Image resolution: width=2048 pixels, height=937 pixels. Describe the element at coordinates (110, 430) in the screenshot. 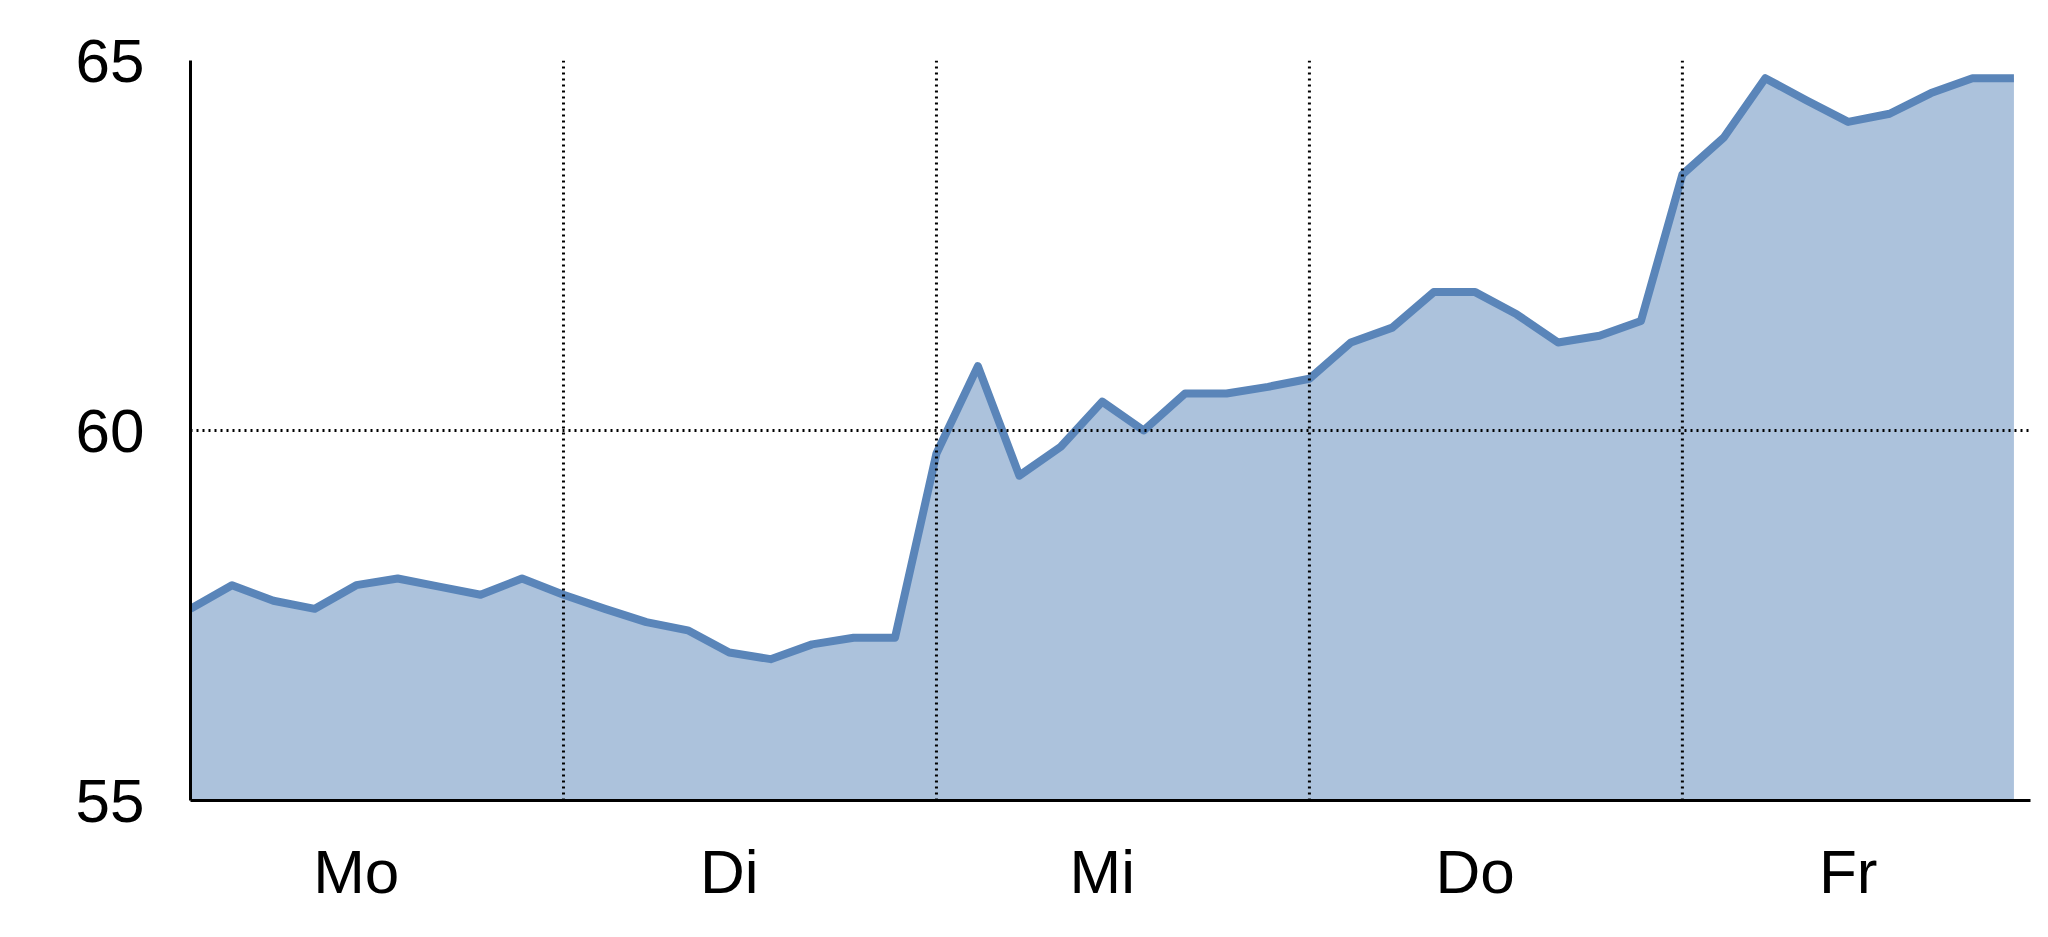

I see `y-tick-label: 60` at that location.